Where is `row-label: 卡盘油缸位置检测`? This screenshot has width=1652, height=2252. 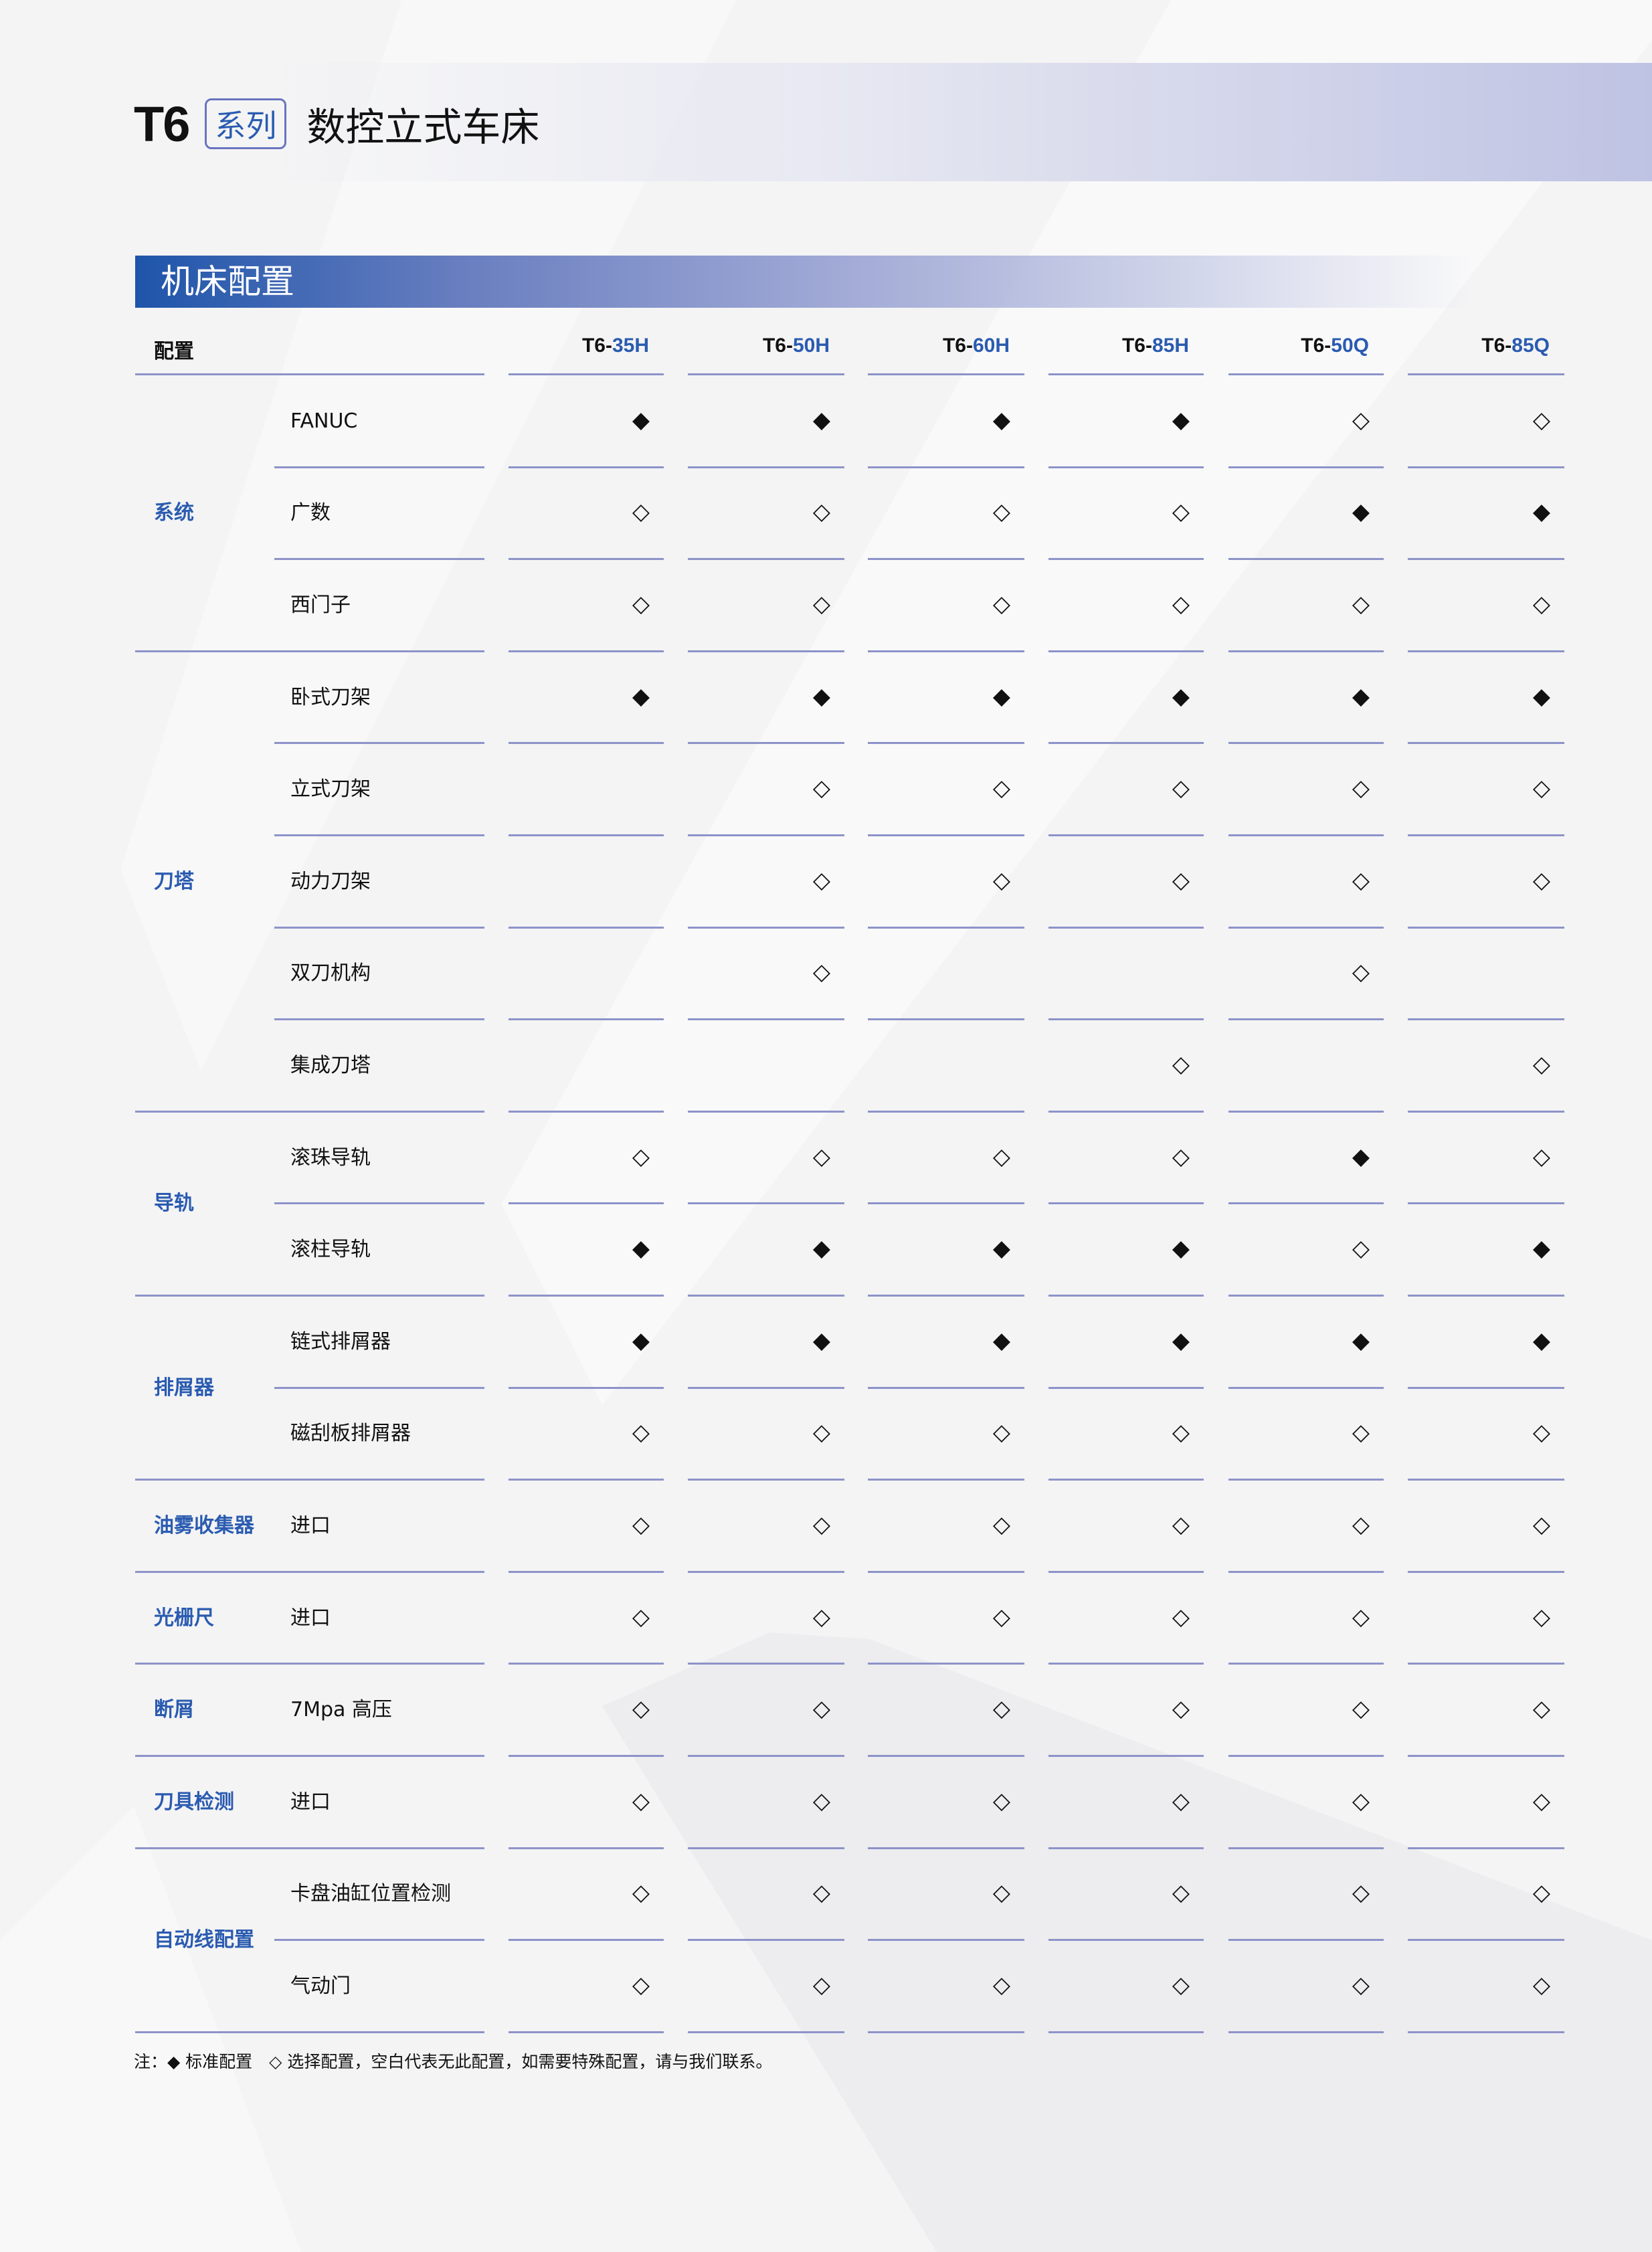
row-label: 卡盘油缸位置检测 is located at coordinates (370, 1894).